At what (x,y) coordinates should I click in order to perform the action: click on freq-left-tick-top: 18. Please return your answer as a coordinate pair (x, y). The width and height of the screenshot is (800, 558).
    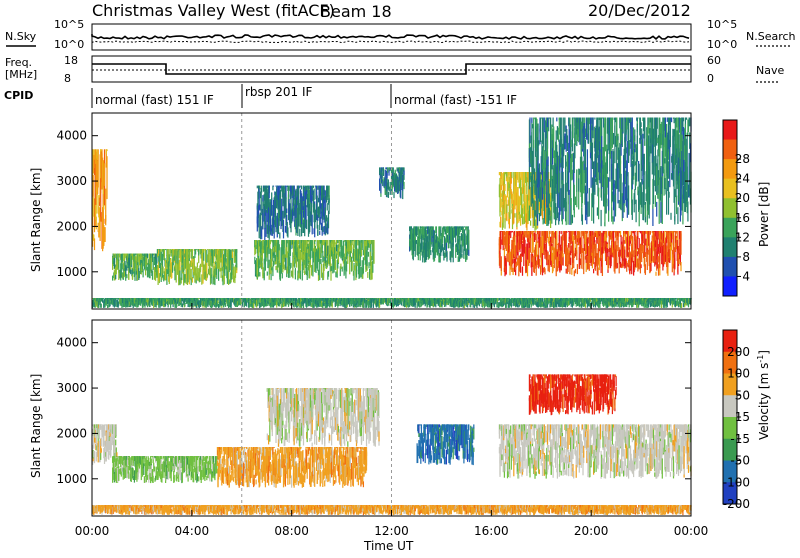
    Looking at the image, I should click on (71, 60).